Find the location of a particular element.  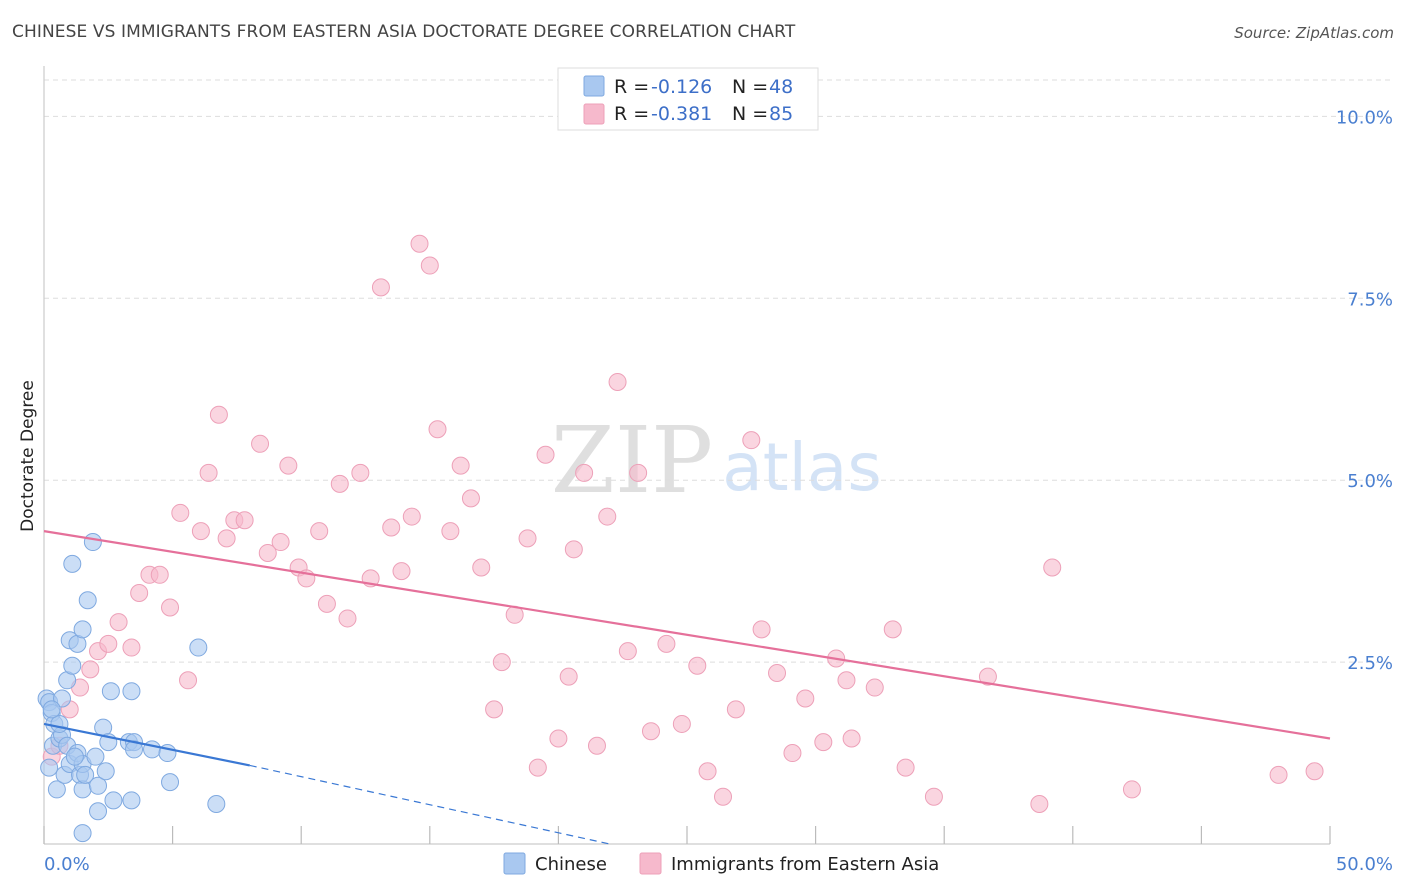

watermark: ZIP atlas is located at coordinates (716, 460).